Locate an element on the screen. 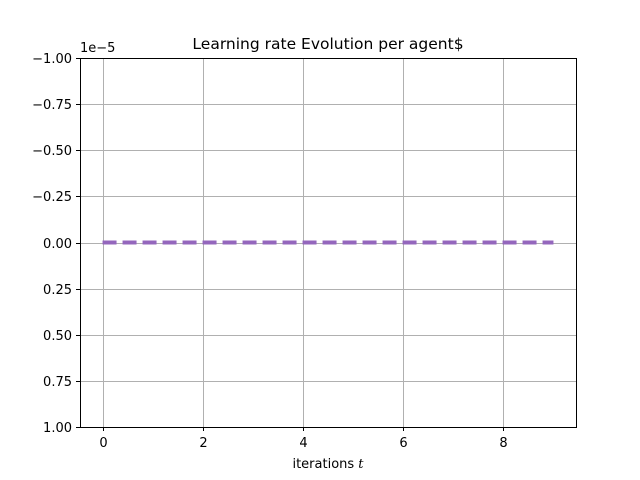  x-tick-label: 4 is located at coordinates (303, 443).